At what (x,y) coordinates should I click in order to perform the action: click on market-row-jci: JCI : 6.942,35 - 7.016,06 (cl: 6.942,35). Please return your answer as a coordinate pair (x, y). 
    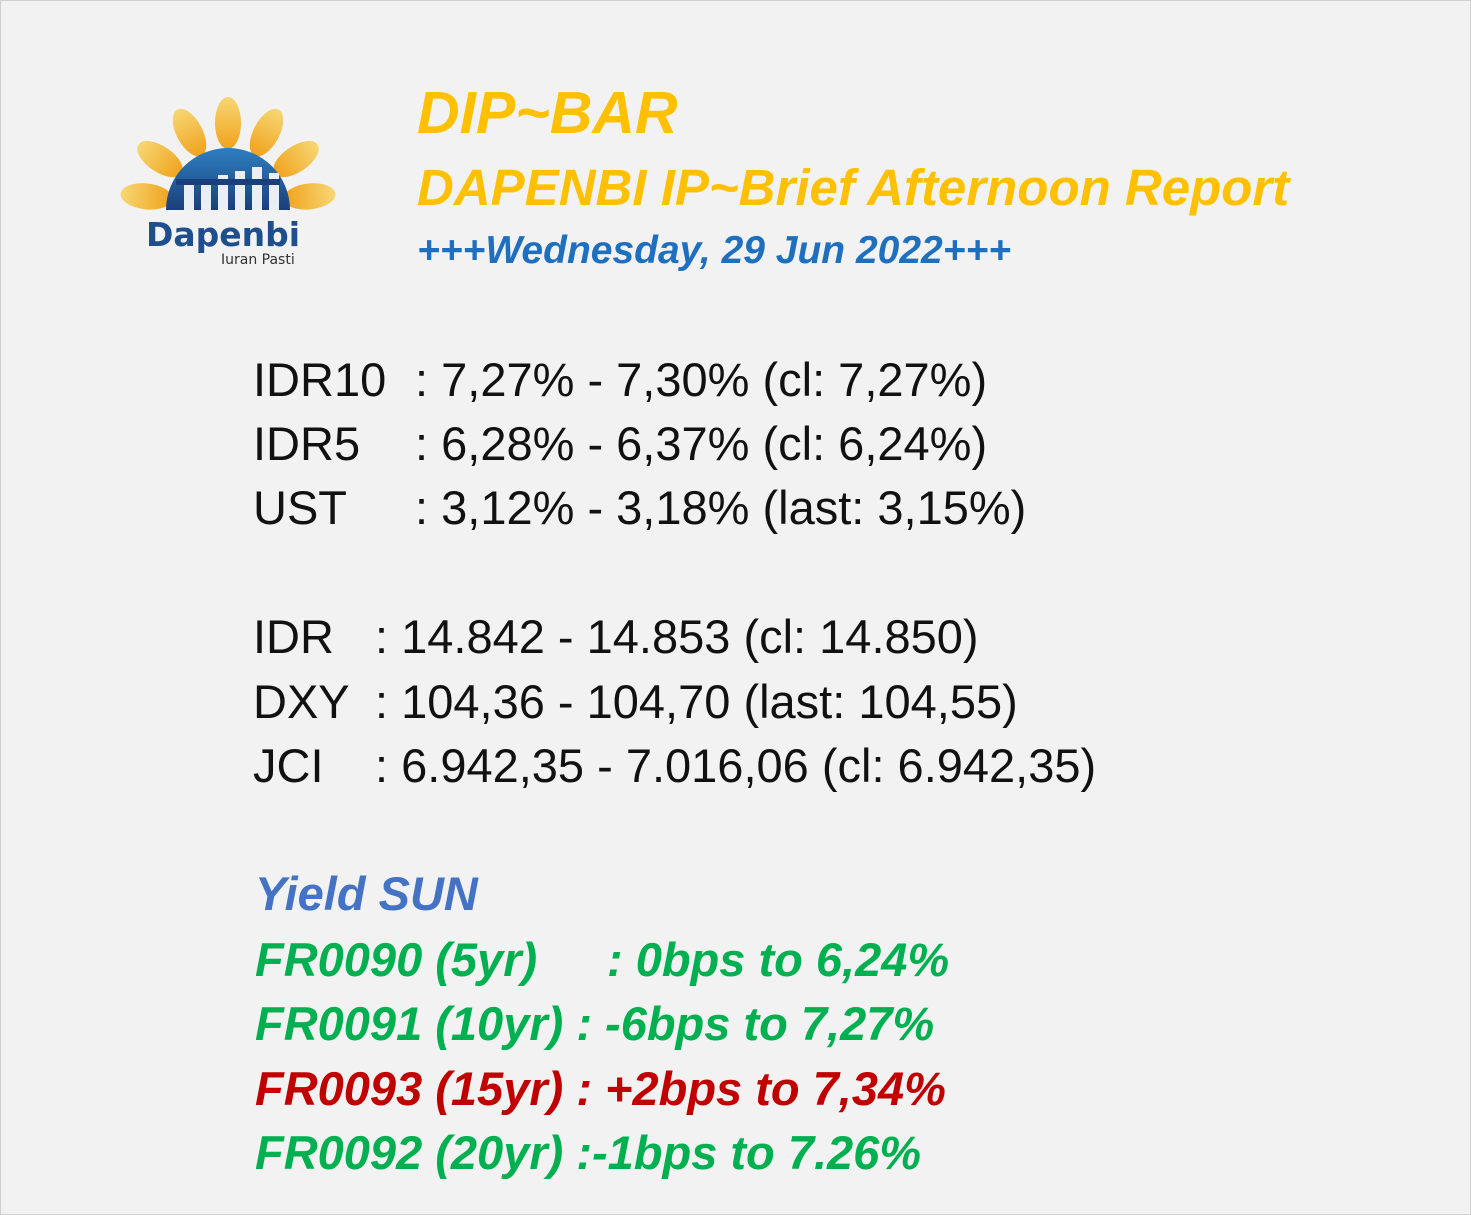
    Looking at the image, I should click on (674, 766).